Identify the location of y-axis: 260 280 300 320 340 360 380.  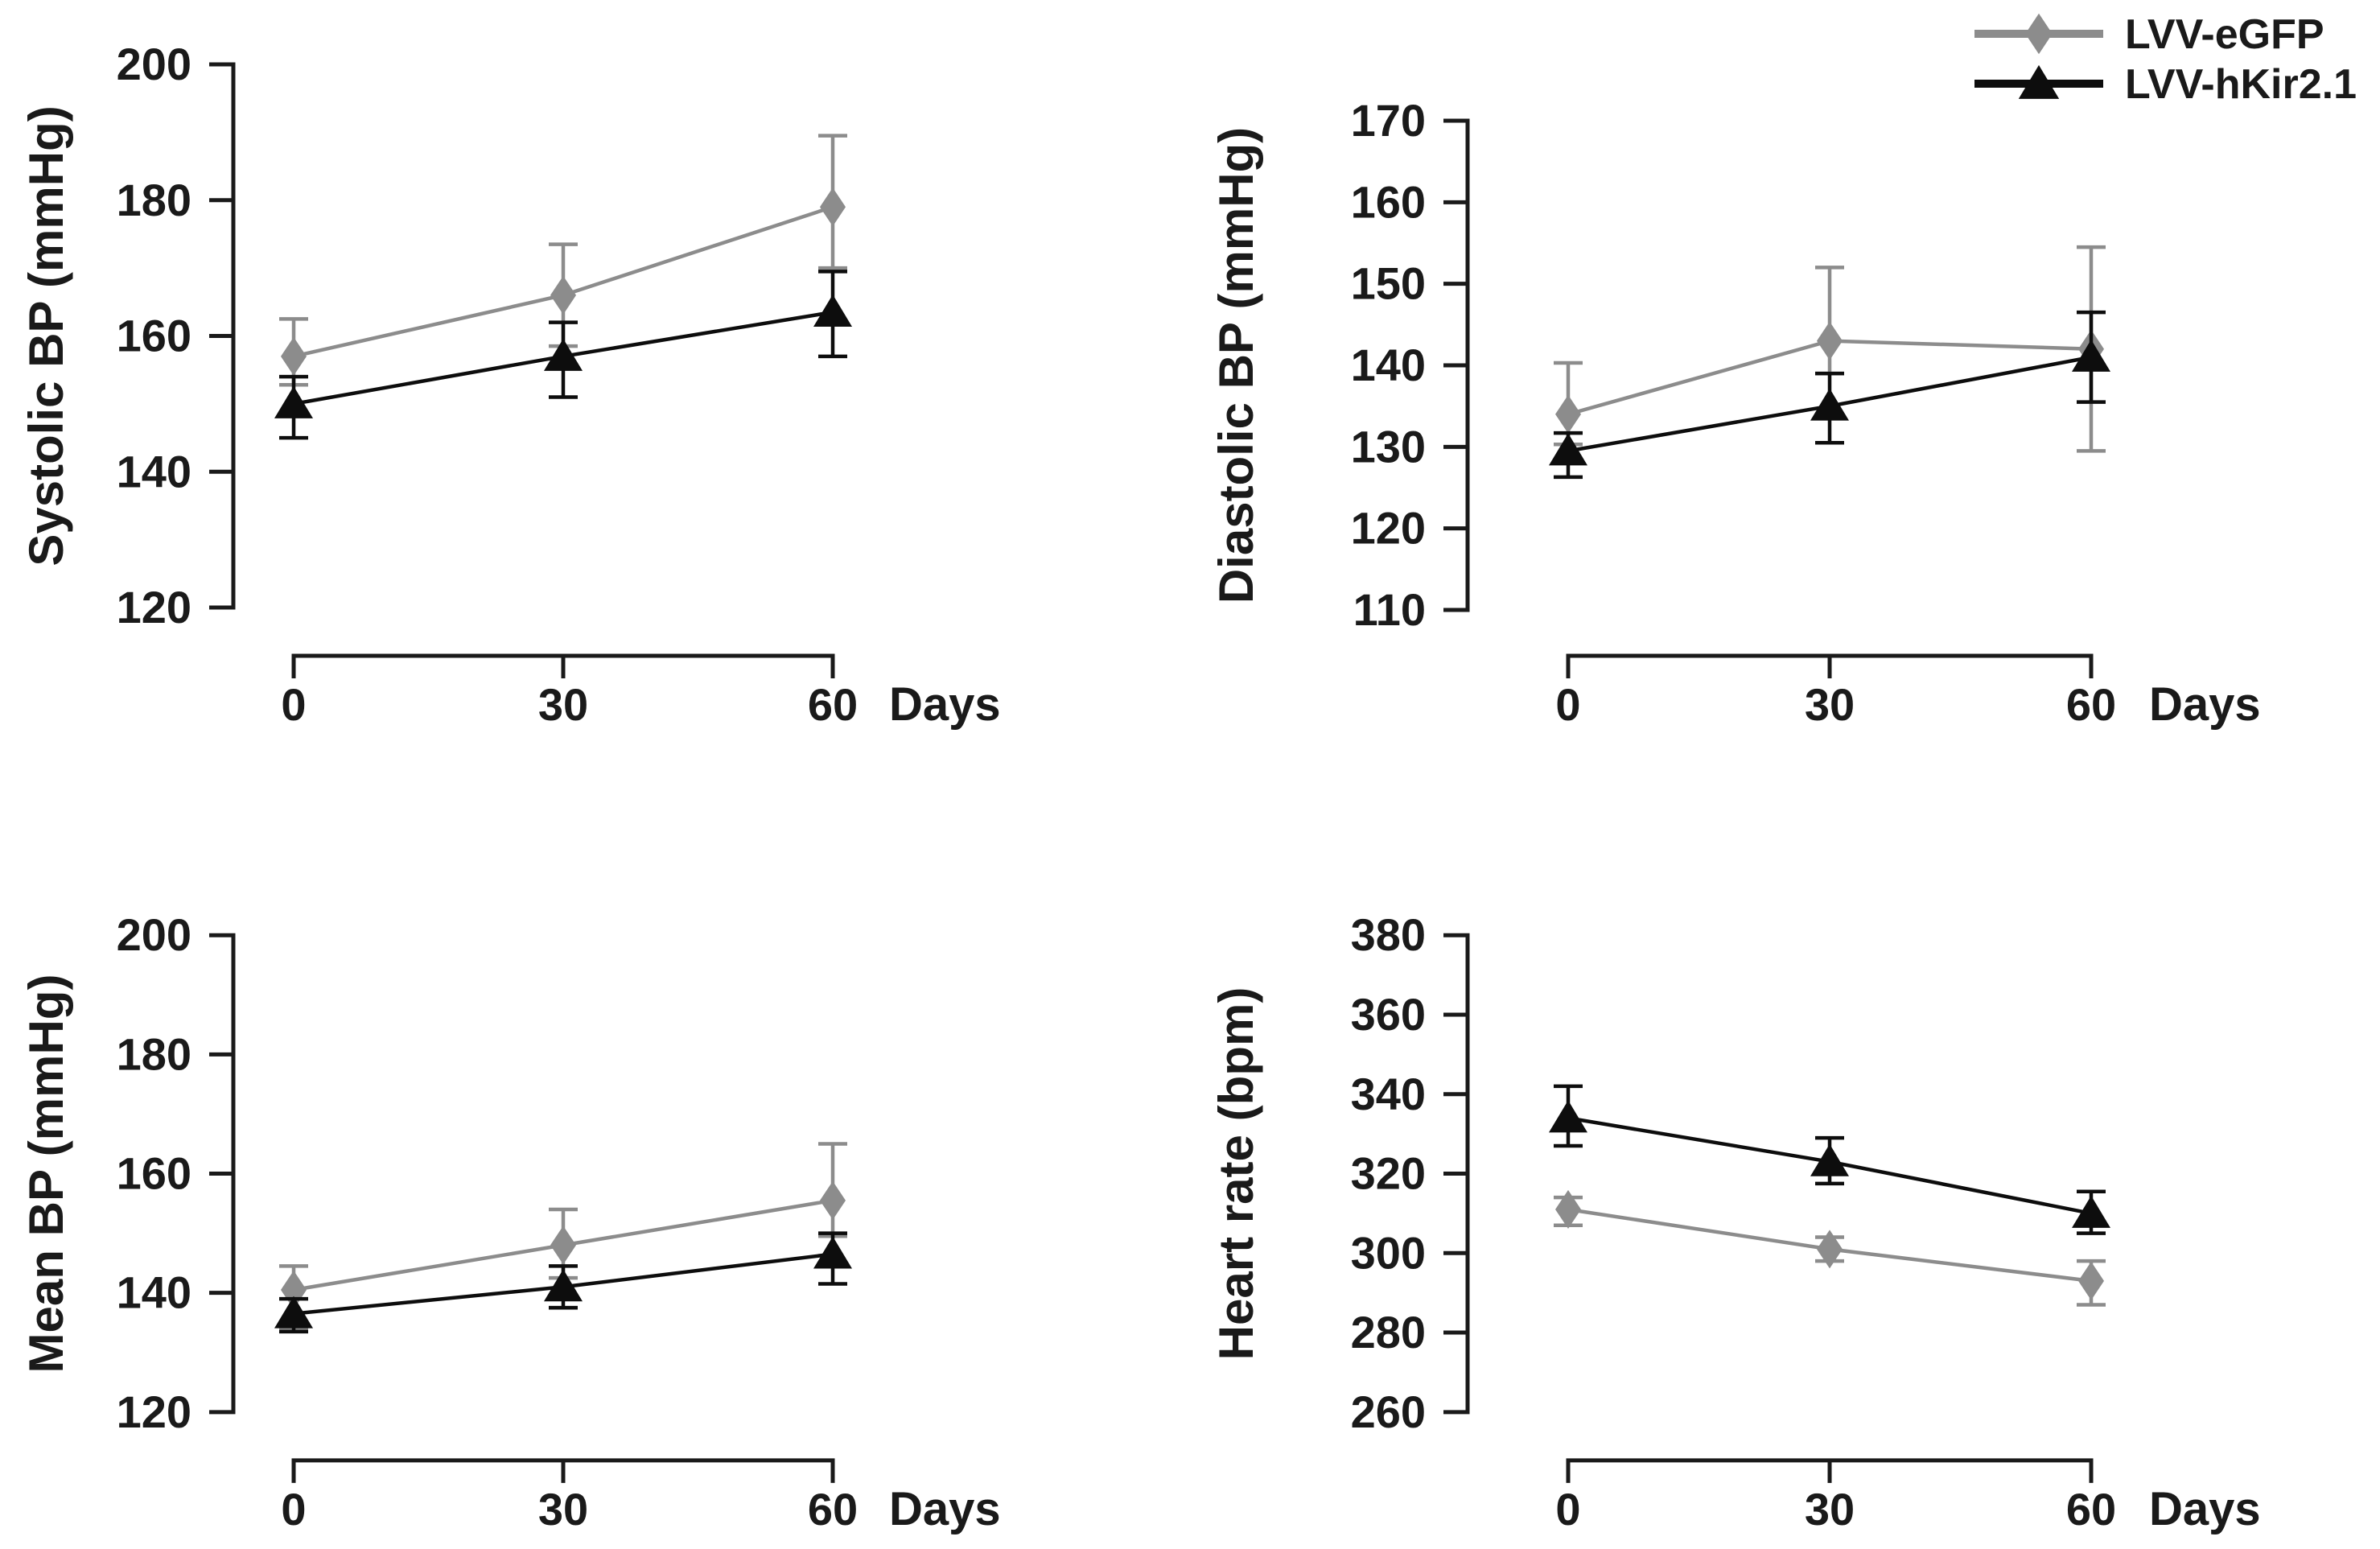
(1410, 1173).